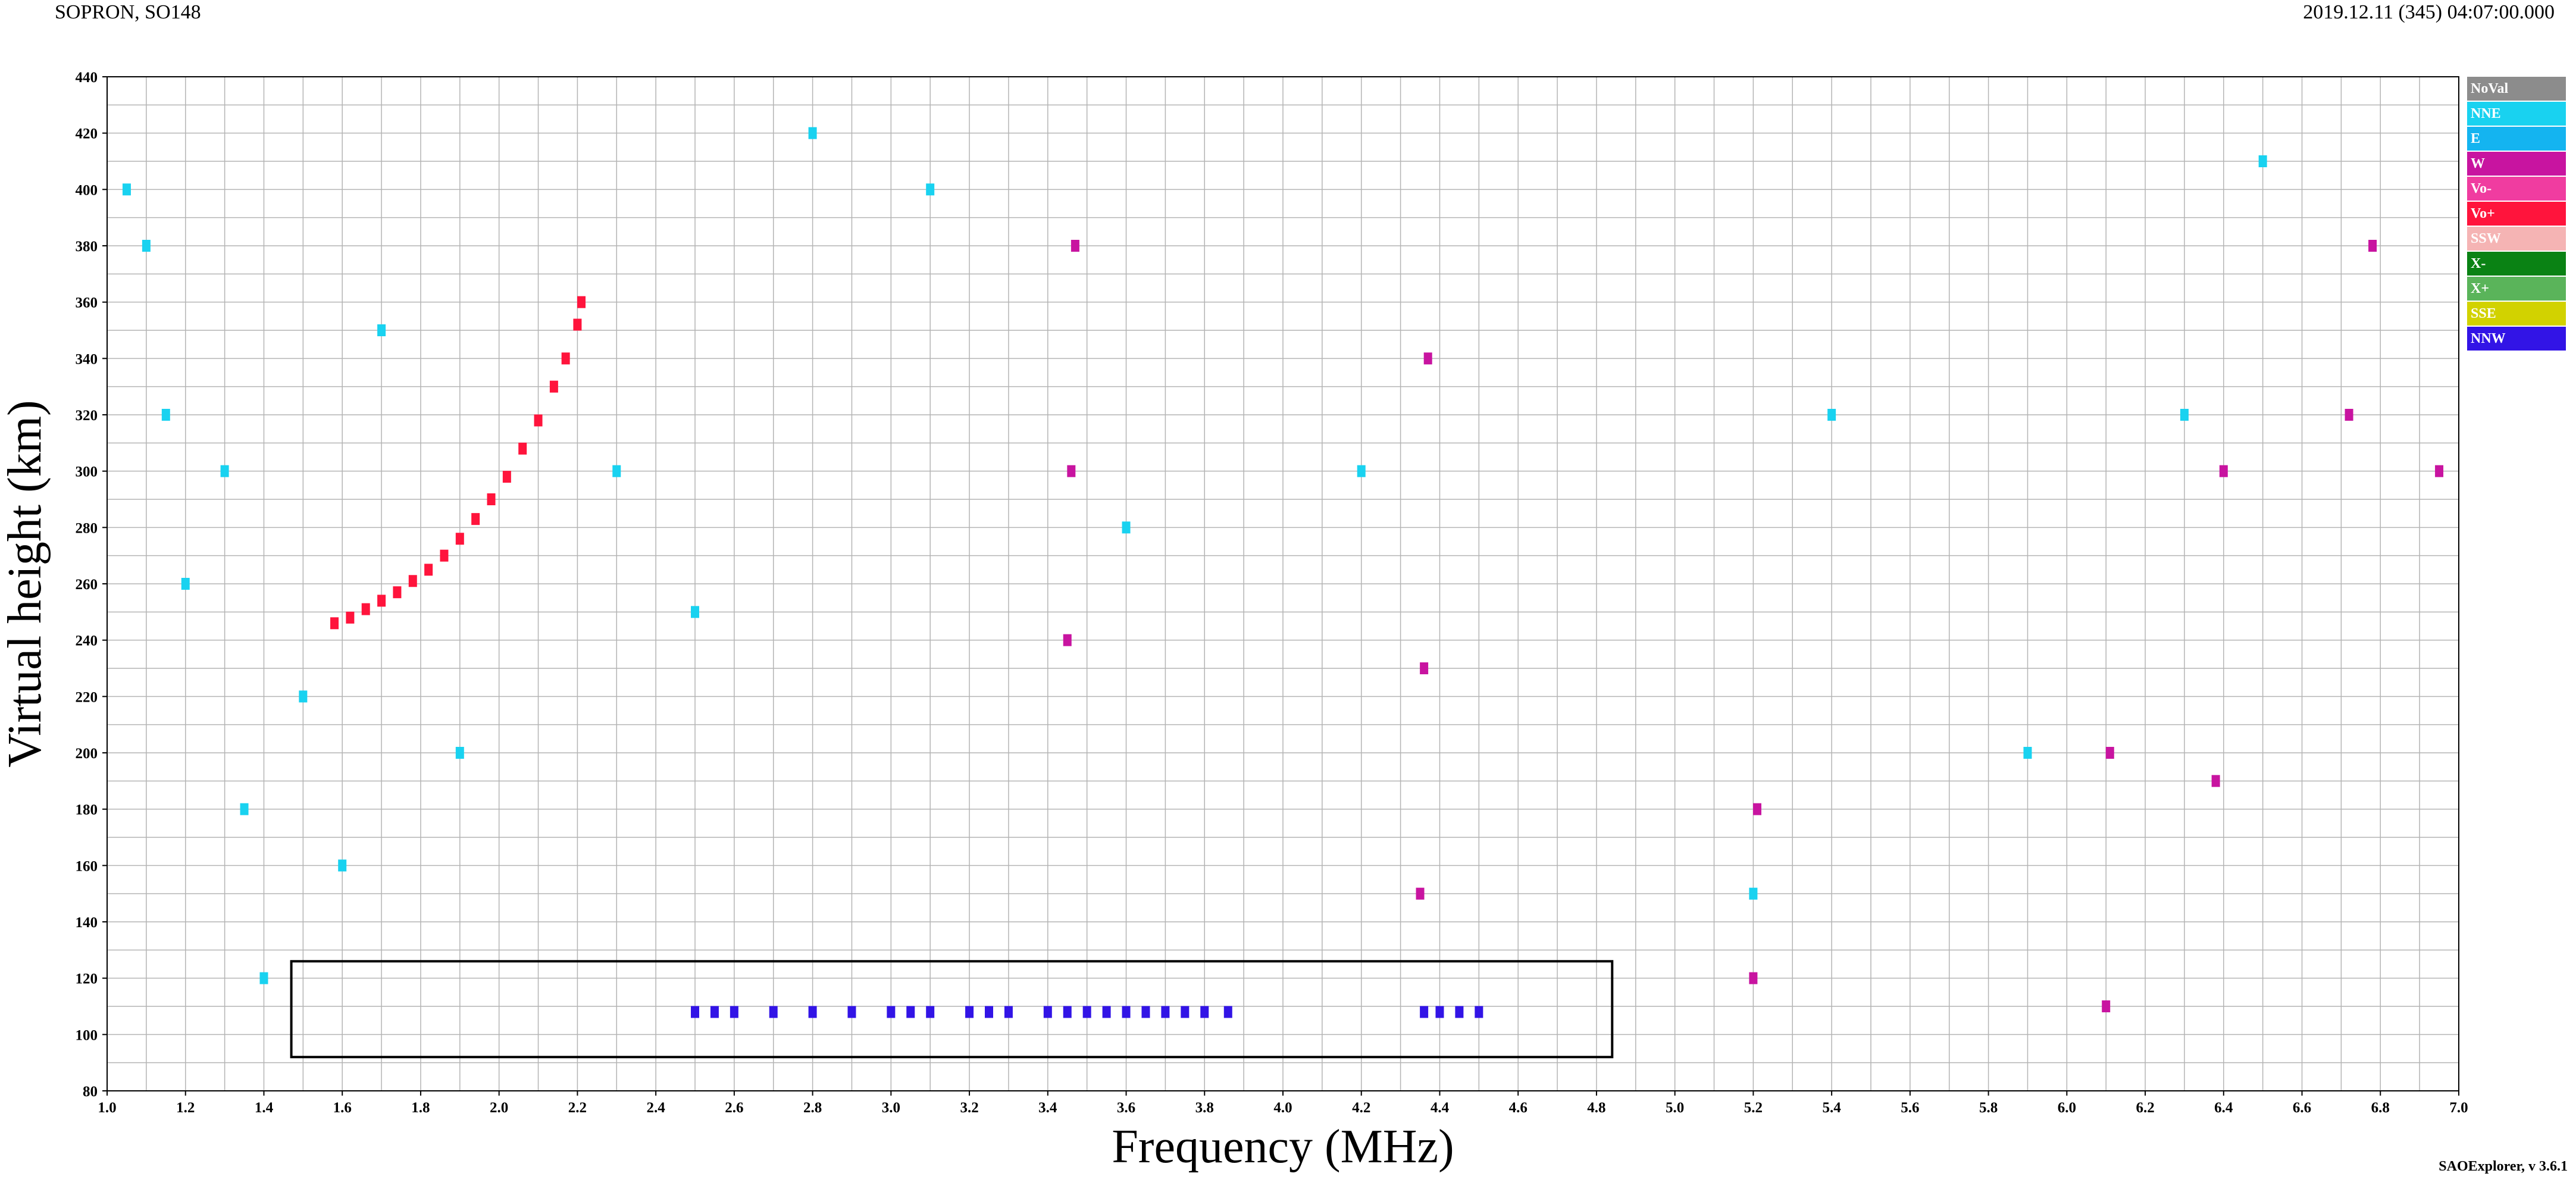 The height and width of the screenshot is (1195, 2576). What do you see at coordinates (128, 12) in the screenshot?
I see `station-label: SOPRON, SO148` at bounding box center [128, 12].